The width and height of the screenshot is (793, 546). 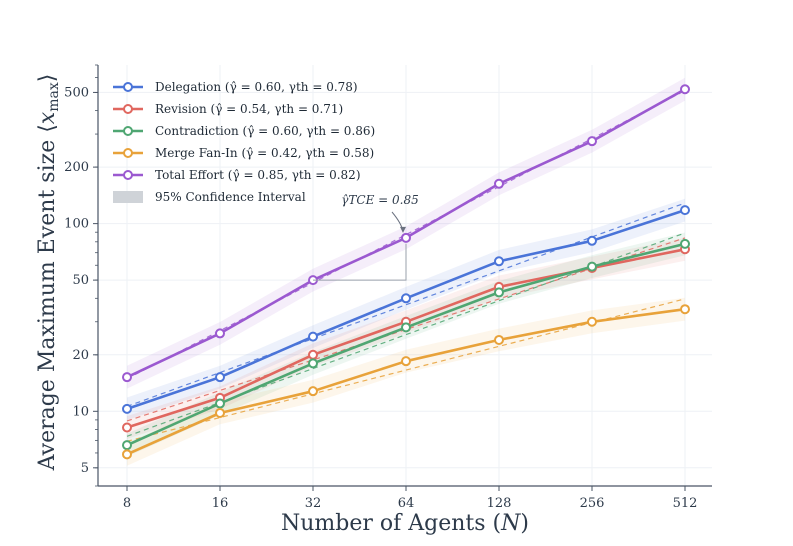 What do you see at coordinates (360, 262) in the screenshot?
I see `annotation-bracket` at bounding box center [360, 262].